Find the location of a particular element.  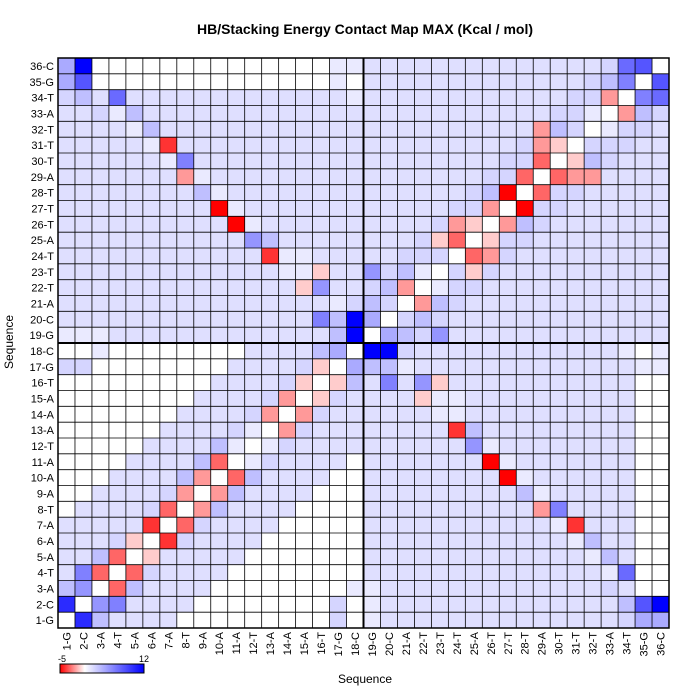

x-tick-label: 6-A is located at coordinates (152, 640).